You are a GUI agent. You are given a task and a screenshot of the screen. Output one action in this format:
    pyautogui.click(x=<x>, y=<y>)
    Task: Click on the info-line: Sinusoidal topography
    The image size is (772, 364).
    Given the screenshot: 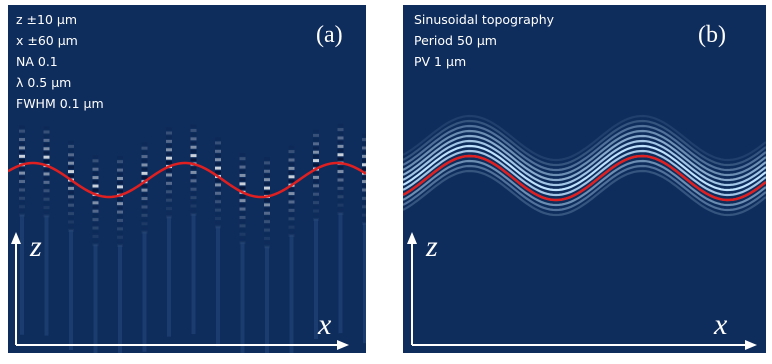 What is the action you would take?
    pyautogui.click(x=484, y=19)
    